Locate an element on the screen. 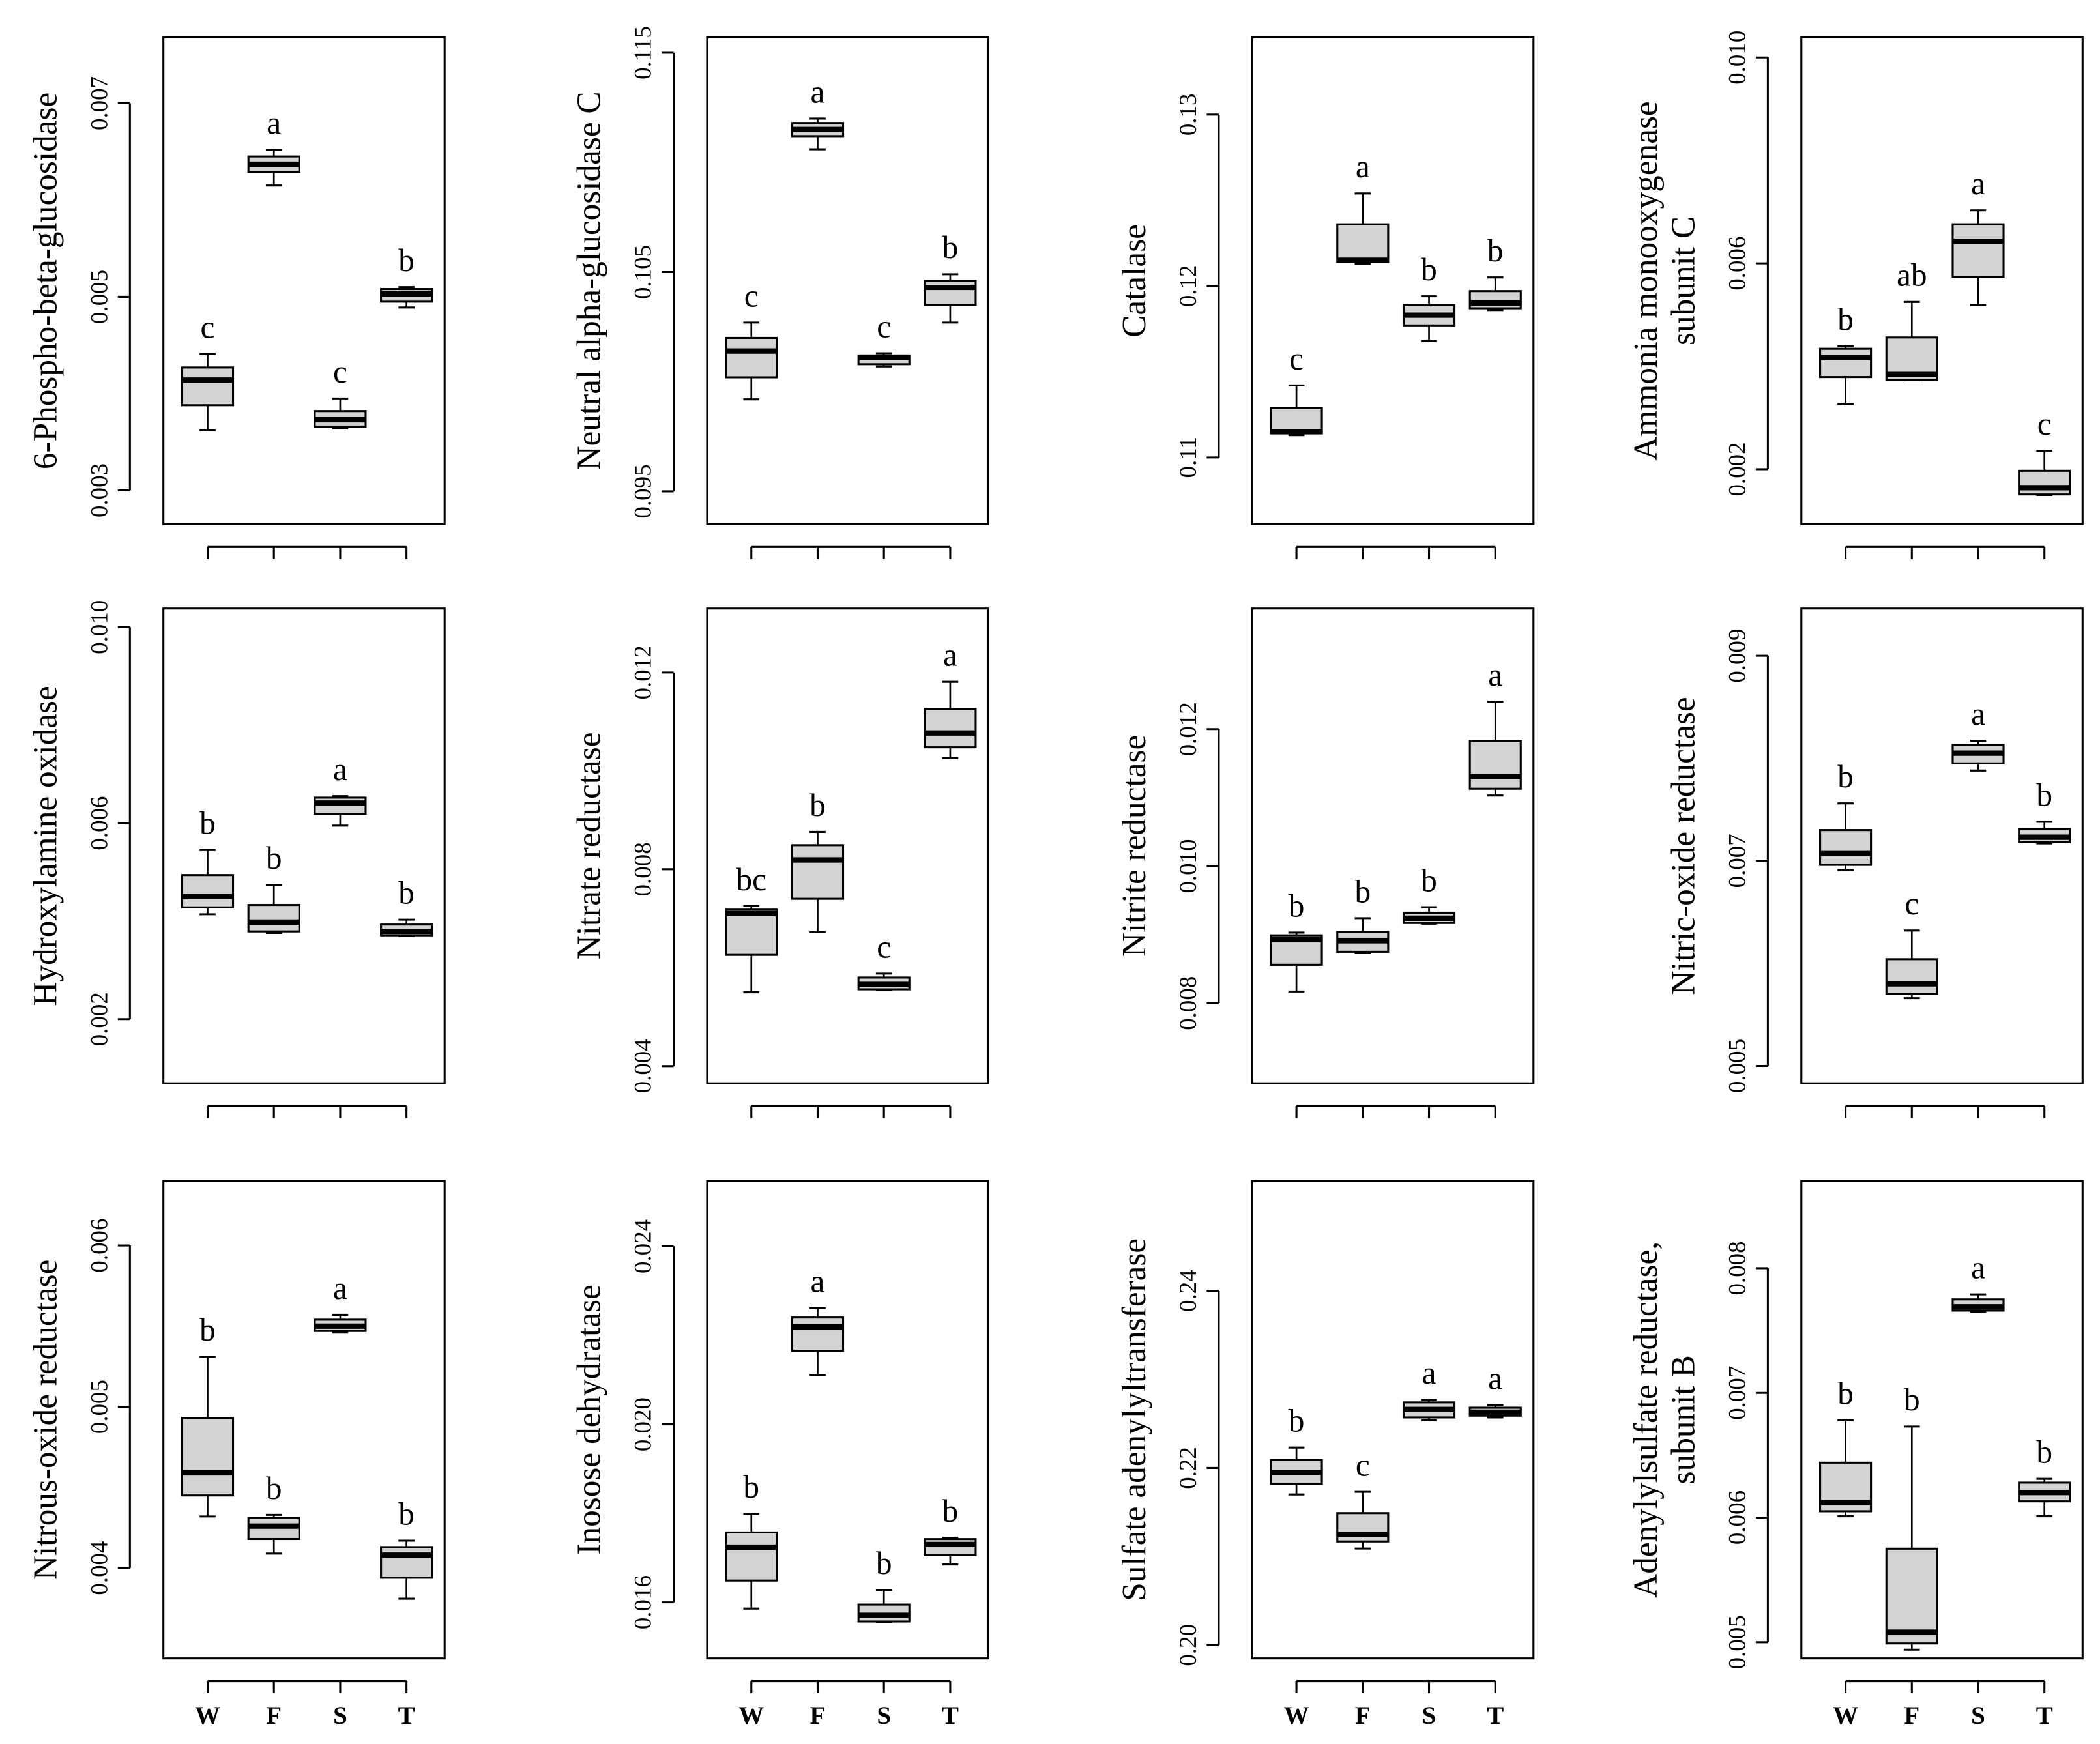 The image size is (2100, 1744). y-tick-label: 0.003 is located at coordinates (98, 490).